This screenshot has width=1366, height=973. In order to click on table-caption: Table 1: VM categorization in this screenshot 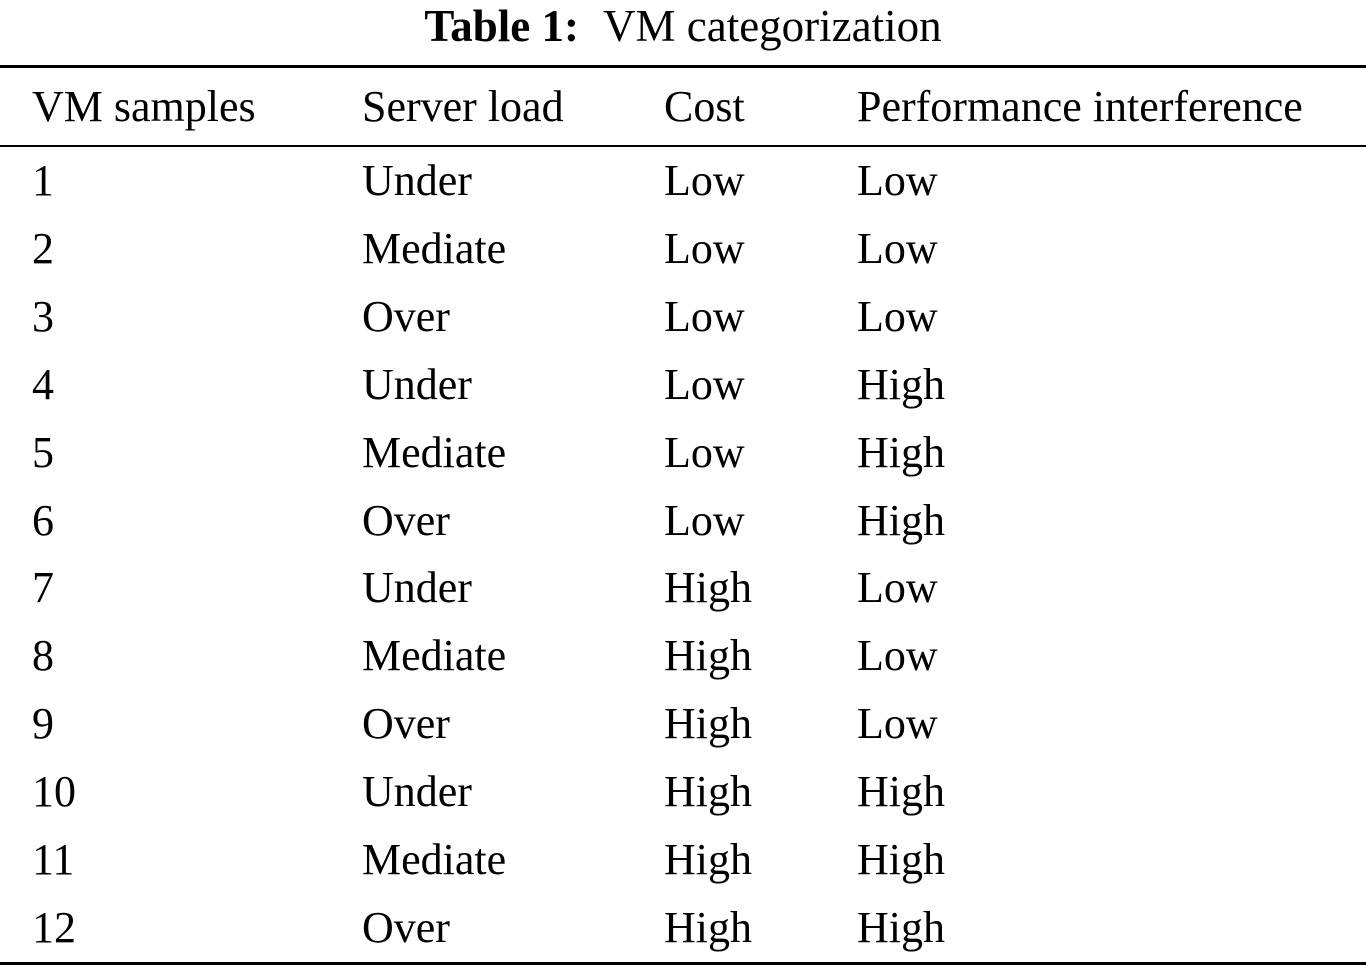, I will do `click(683, 32)`.